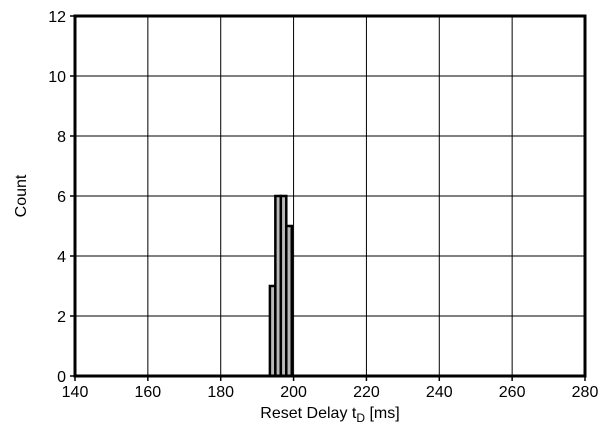 Image resolution: width=611 pixels, height=429 pixels. Describe the element at coordinates (366, 392) in the screenshot. I see `x-tick-label: 220` at that location.